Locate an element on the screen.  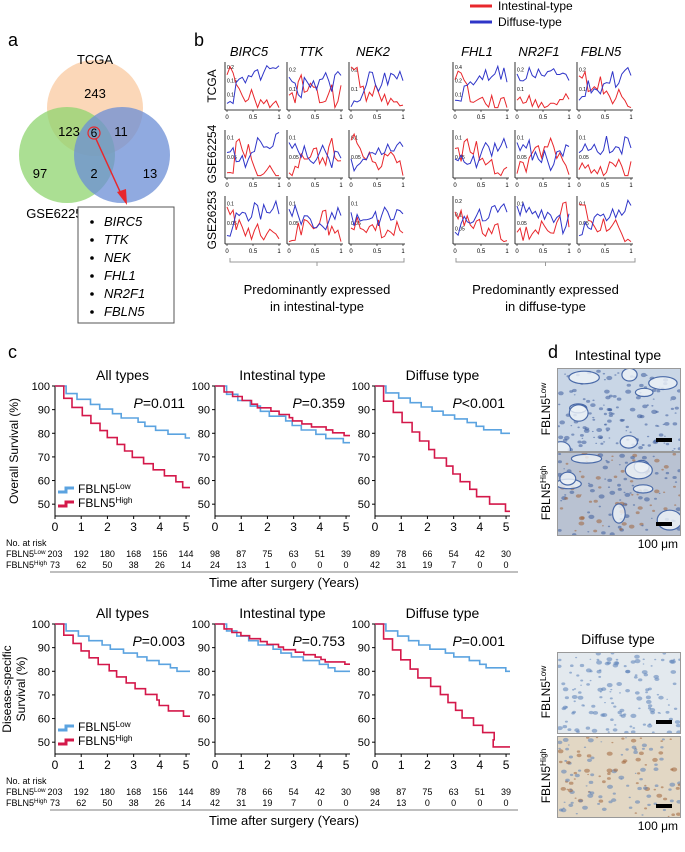
km-p-value: P=0.003 is located at coordinates (158, 641).